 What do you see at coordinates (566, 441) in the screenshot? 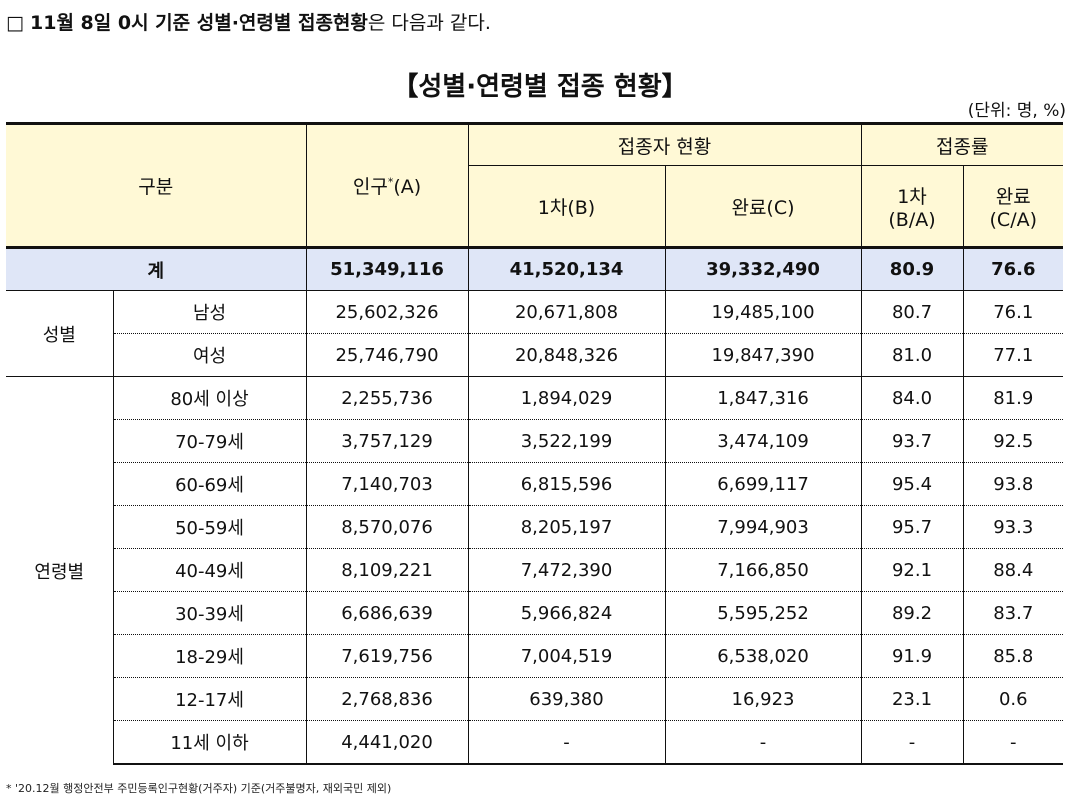
I see `first-cell: 3,522,199` at bounding box center [566, 441].